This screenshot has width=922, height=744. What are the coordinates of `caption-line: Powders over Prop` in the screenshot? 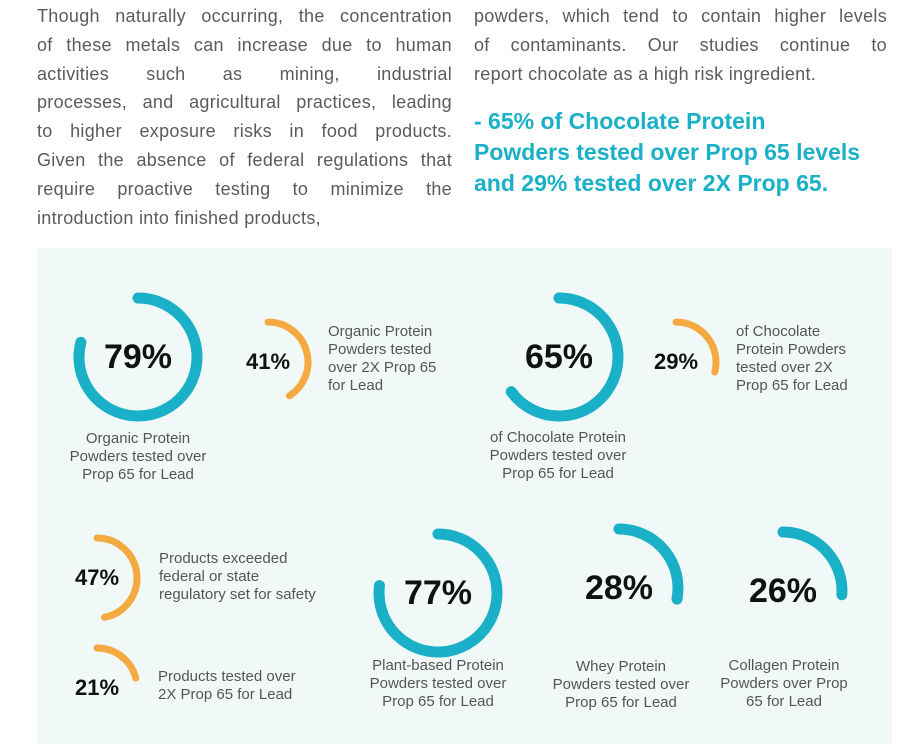 It's located at (784, 683).